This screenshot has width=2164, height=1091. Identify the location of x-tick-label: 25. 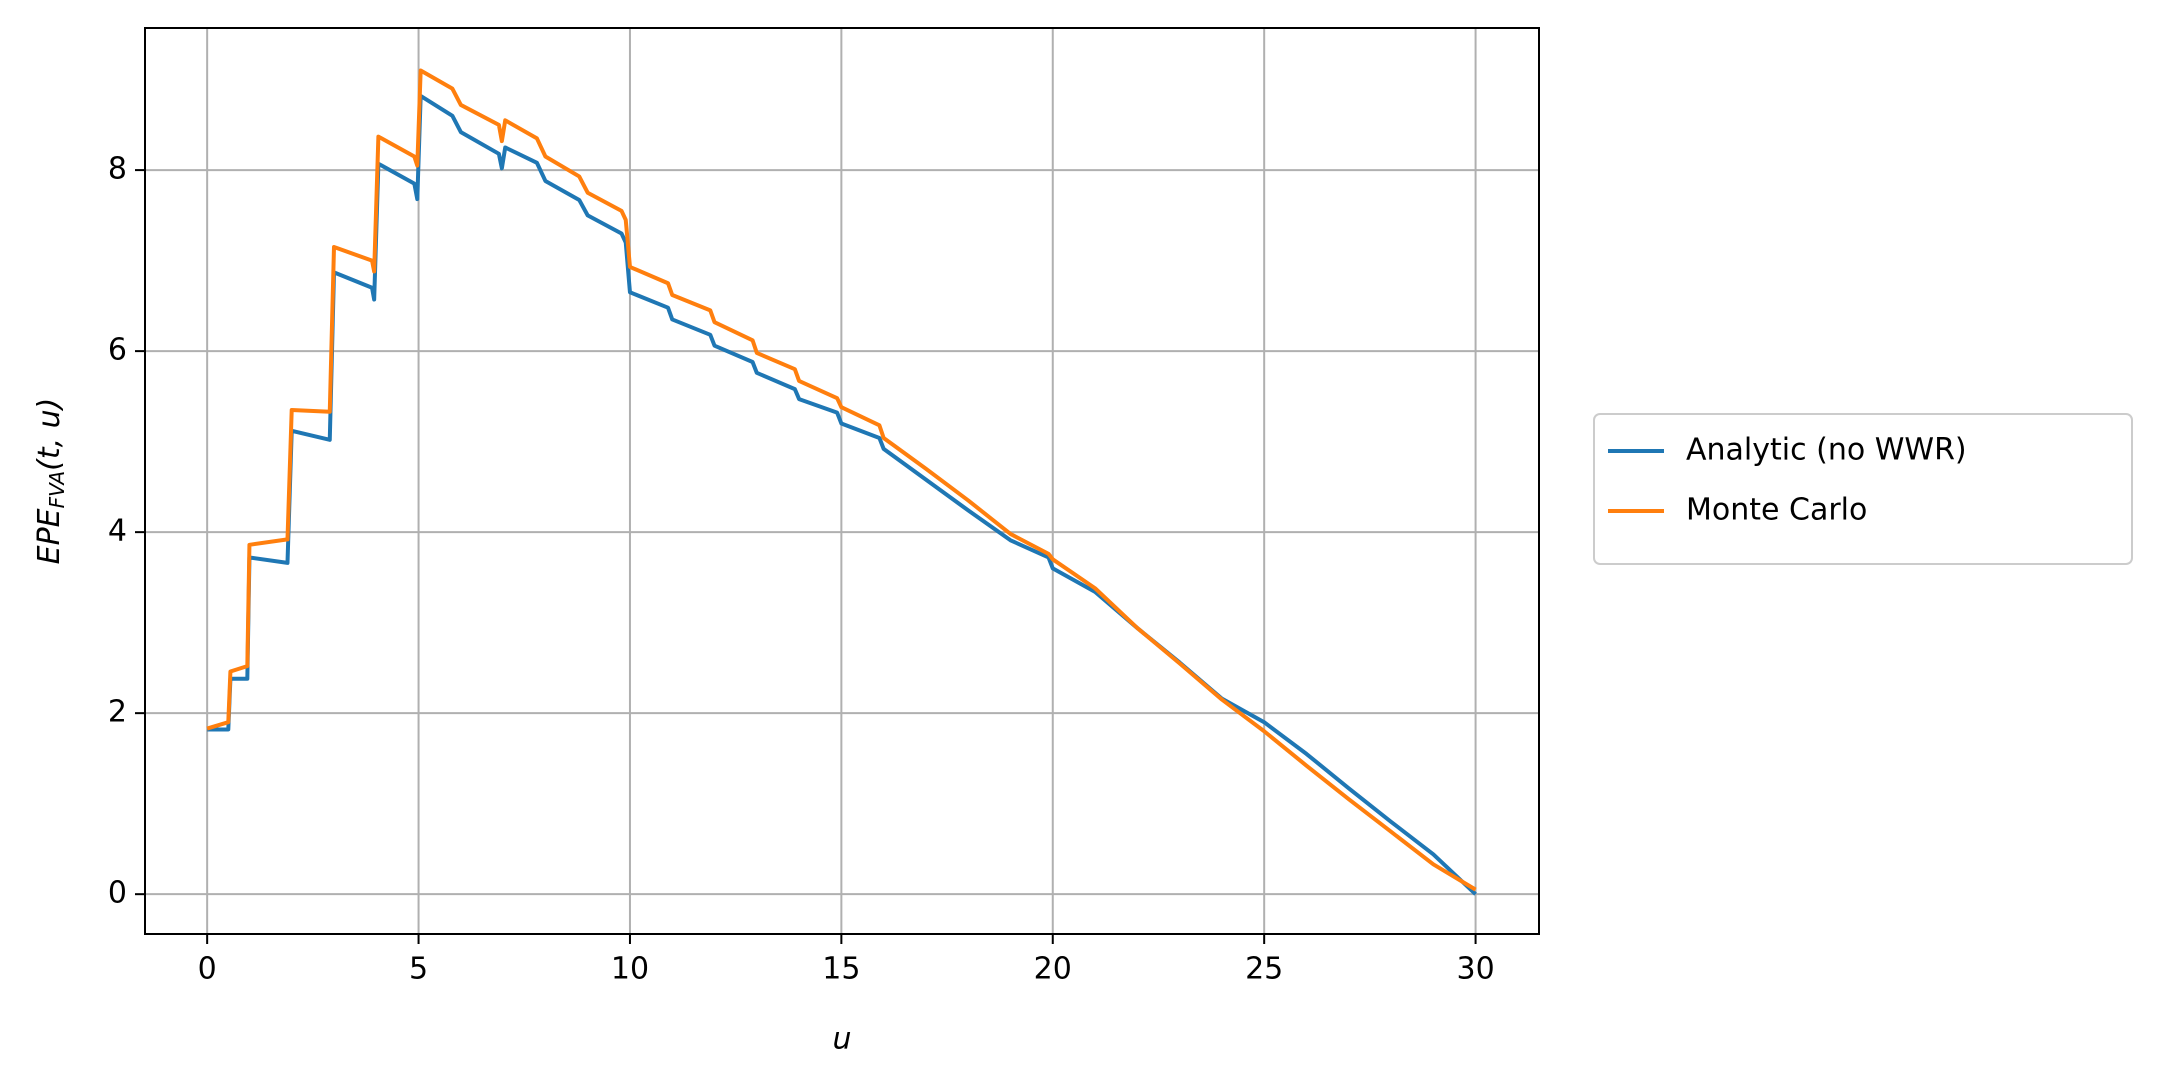
(1264, 969).